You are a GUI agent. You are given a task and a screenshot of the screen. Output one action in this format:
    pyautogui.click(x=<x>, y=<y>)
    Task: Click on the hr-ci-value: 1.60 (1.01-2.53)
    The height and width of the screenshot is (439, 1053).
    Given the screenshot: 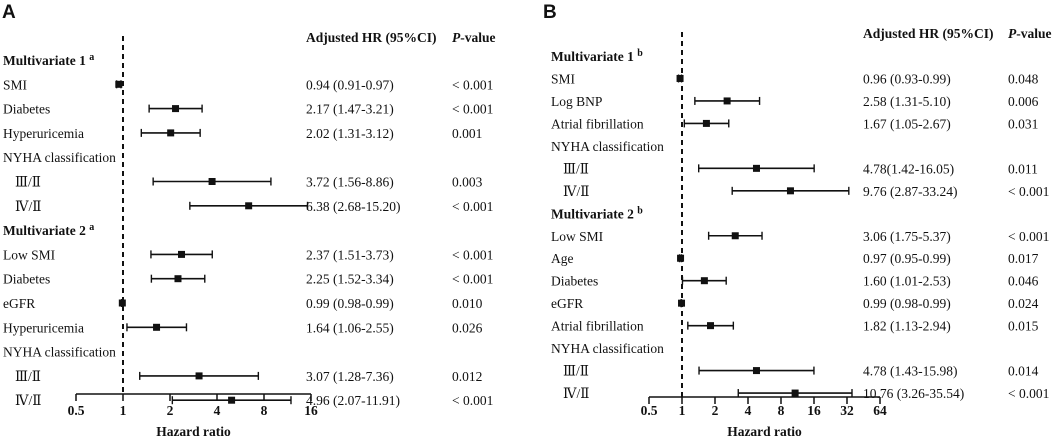 What is the action you would take?
    pyautogui.click(x=907, y=281)
    